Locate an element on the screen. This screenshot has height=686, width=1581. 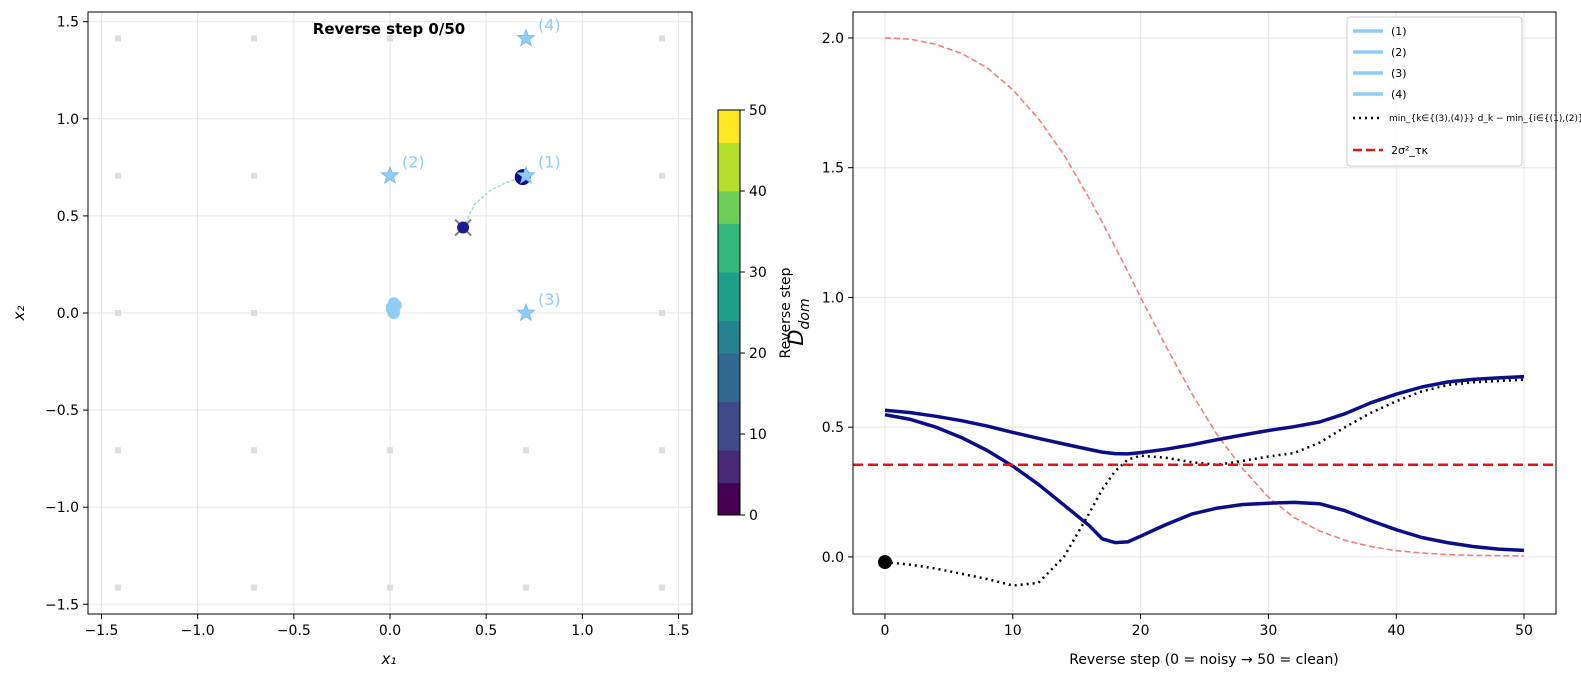
left-y-tick-label: −1.0 is located at coordinates (62, 508).